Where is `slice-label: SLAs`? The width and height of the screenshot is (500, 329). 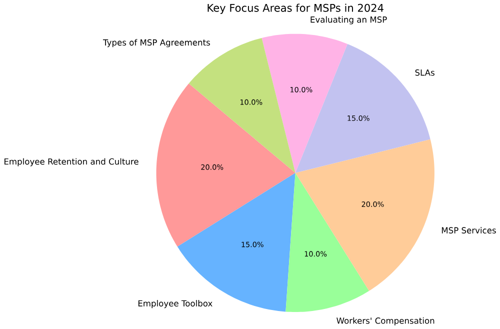 slice-label: SLAs is located at coordinates (424, 72).